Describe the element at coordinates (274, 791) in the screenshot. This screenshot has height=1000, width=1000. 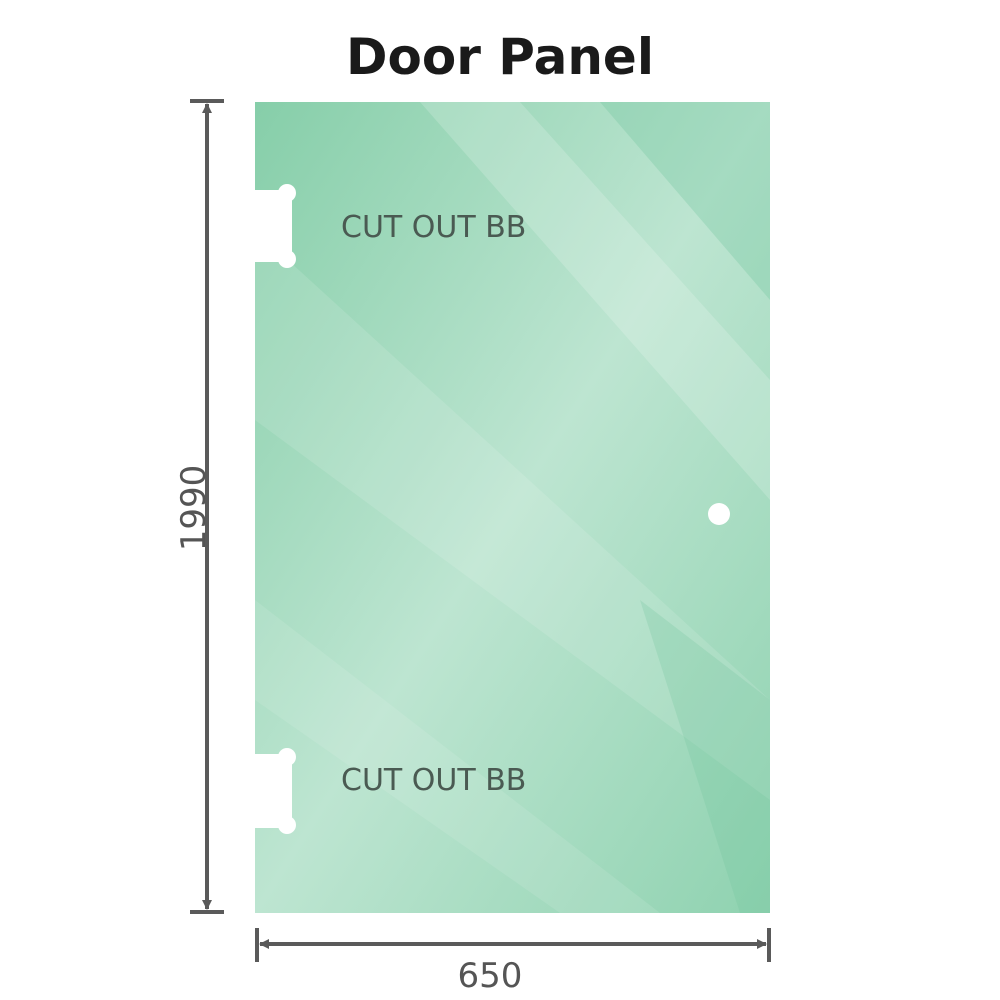
I see `cutout-bottom` at that location.